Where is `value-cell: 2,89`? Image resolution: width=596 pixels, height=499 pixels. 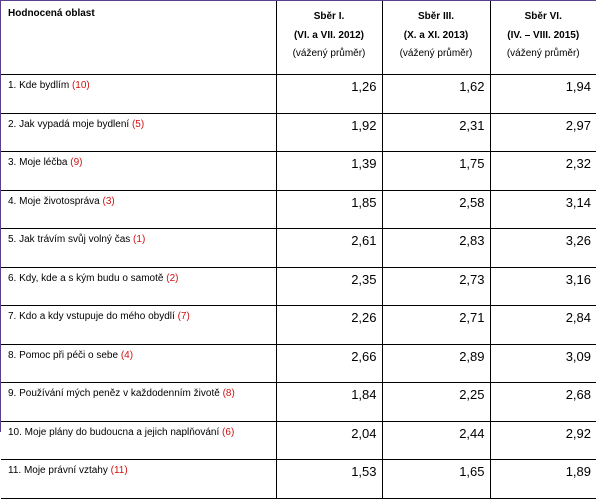
value-cell: 2,89 is located at coordinates (436, 363).